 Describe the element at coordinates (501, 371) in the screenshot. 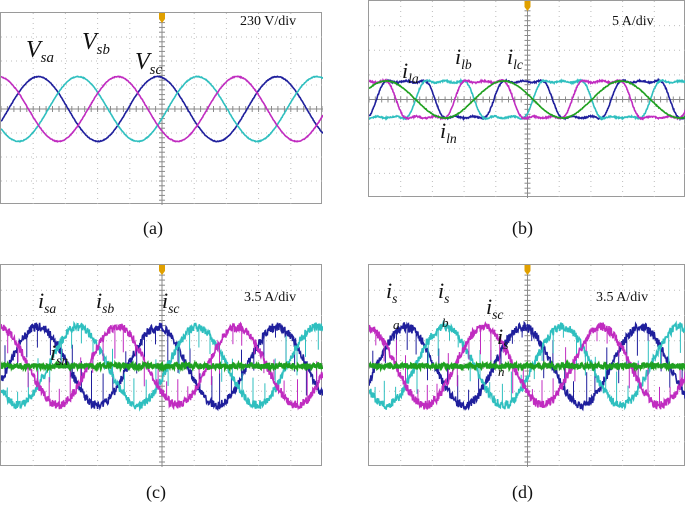

I see `series-label-isn-d-sub: n` at that location.